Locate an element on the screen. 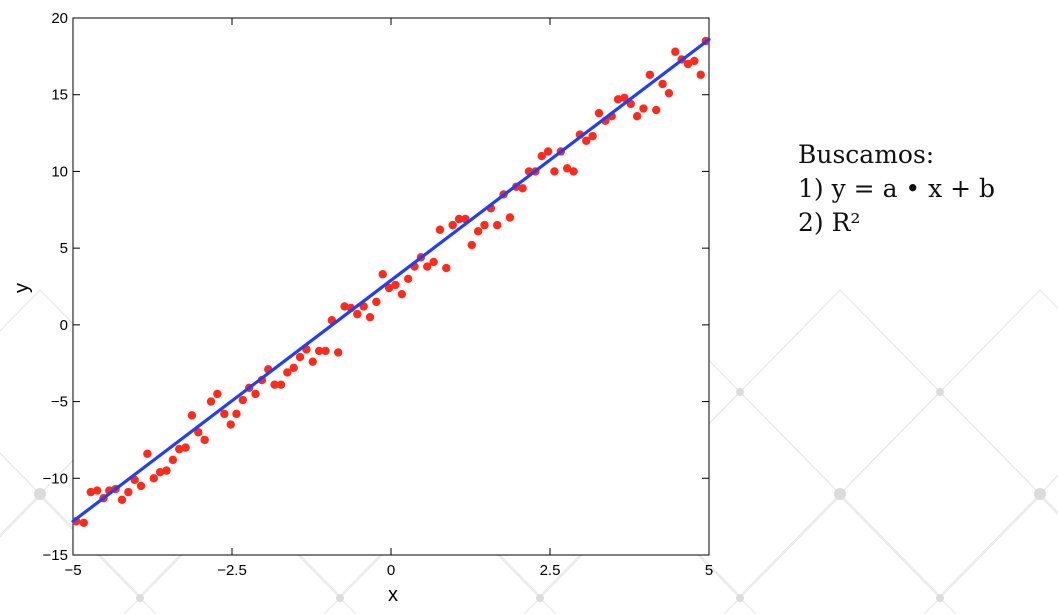  x-tick-label: −2.5 is located at coordinates (232, 570).